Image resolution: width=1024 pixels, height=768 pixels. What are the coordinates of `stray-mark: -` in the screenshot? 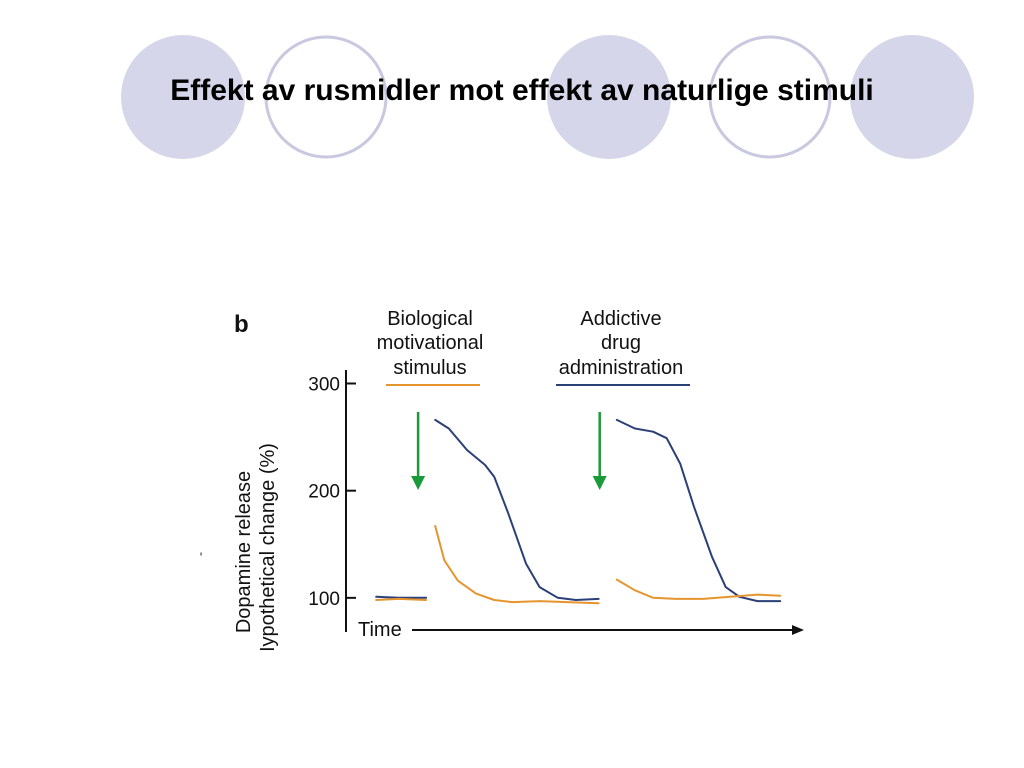 It's located at (200, 554).